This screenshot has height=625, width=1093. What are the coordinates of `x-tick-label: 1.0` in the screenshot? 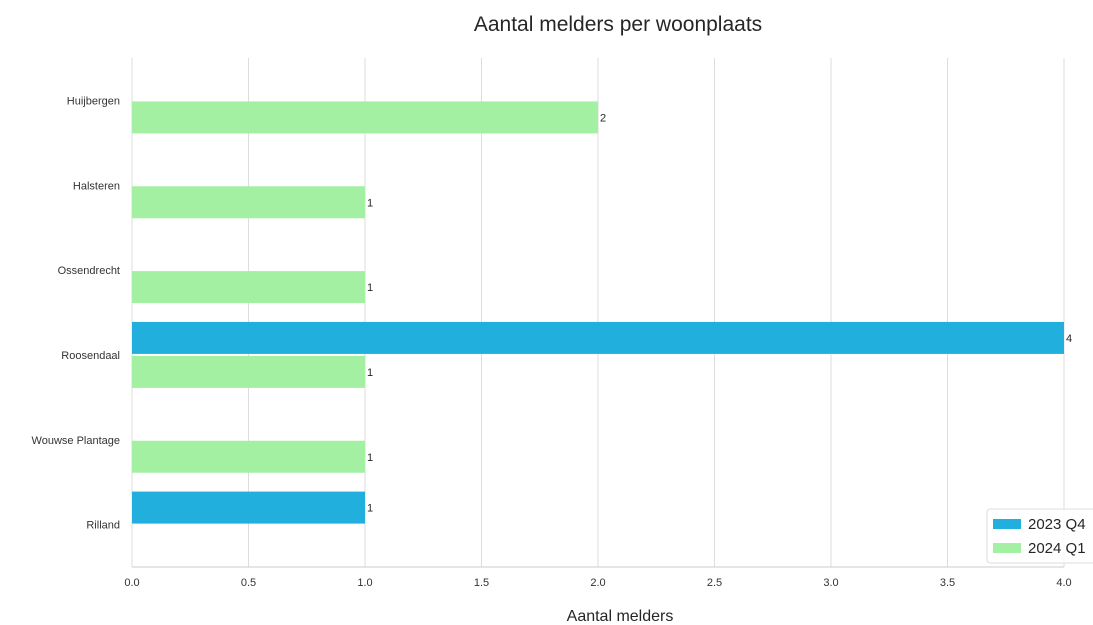 It's located at (364, 583).